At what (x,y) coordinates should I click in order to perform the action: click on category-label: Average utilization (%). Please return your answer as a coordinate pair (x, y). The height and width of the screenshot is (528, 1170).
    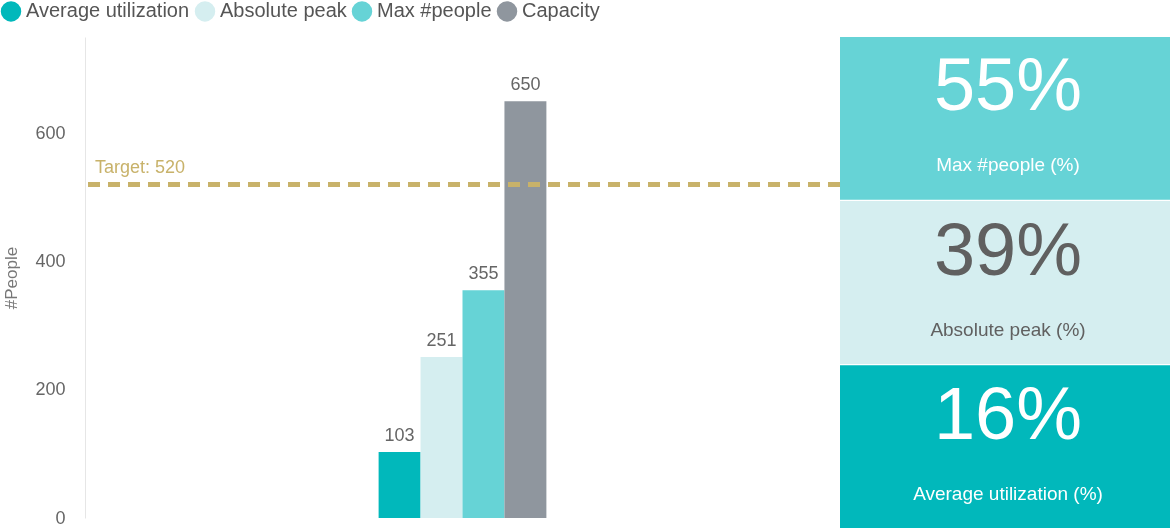
    Looking at the image, I should click on (1008, 493).